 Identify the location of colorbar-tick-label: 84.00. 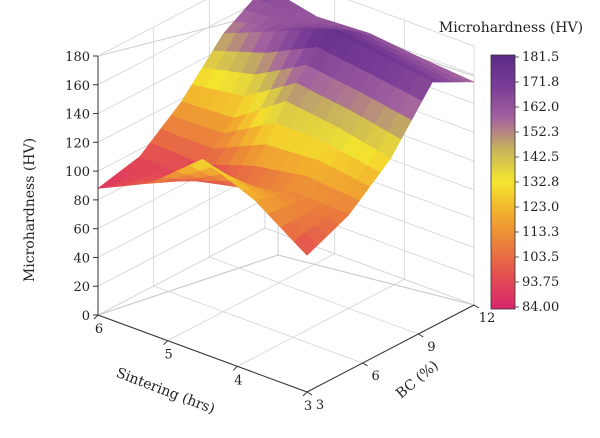
(540, 307).